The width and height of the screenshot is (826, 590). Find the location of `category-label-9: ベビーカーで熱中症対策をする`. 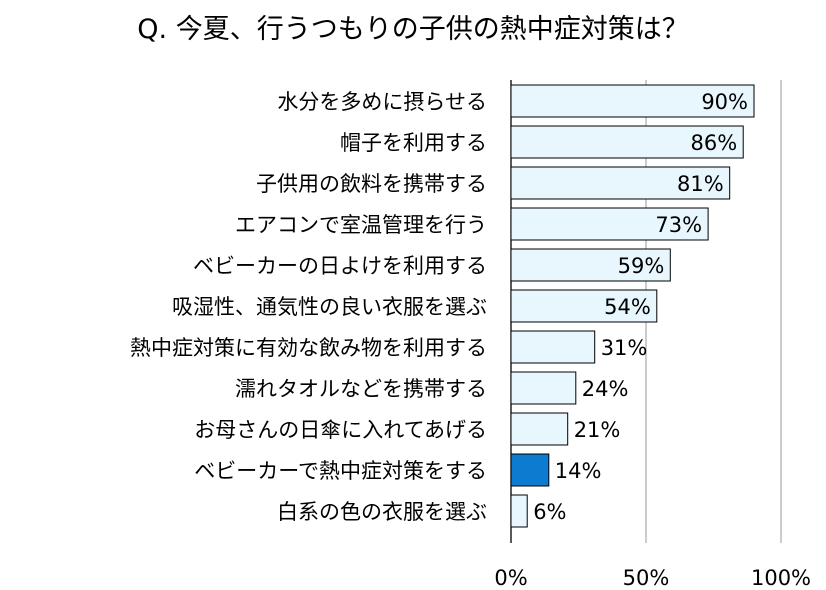

category-label-9: ベビーカーで熱中症対策をする is located at coordinates (340, 471).